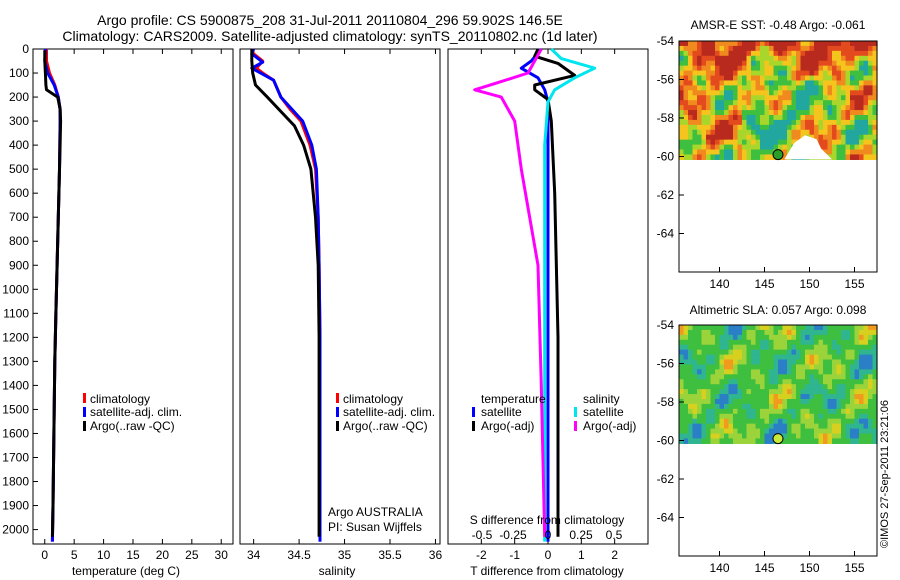 This screenshot has height=580, width=900. Describe the element at coordinates (666, 234) in the screenshot. I see `y-tick-label: -64` at that location.